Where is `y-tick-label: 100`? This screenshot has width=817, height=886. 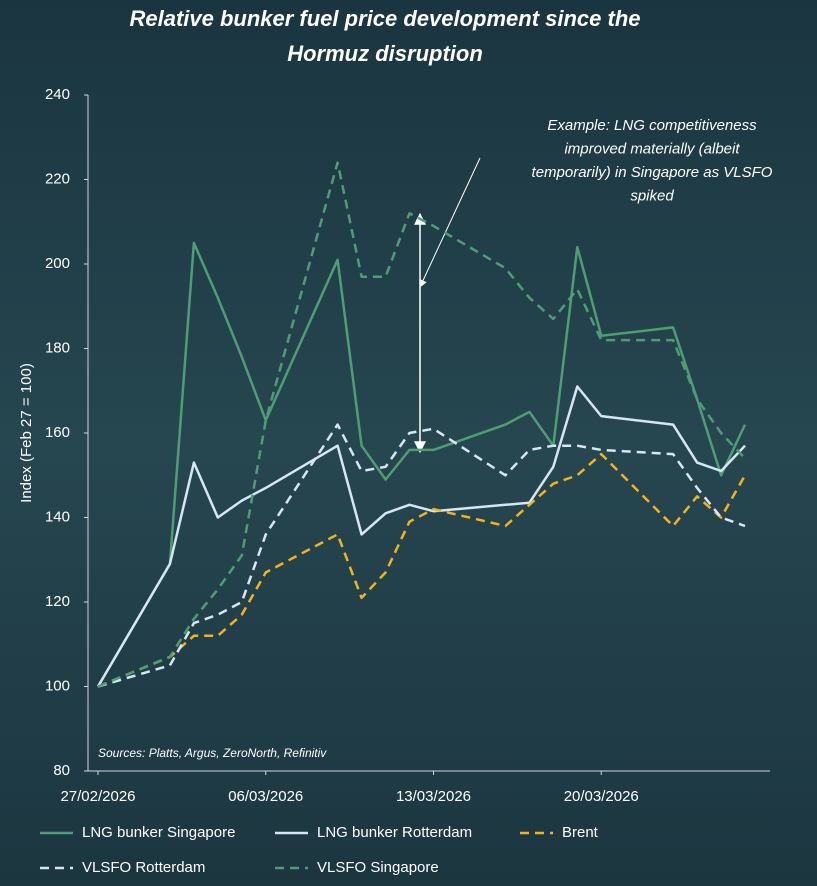
y-tick-label: 100 is located at coordinates (57, 685).